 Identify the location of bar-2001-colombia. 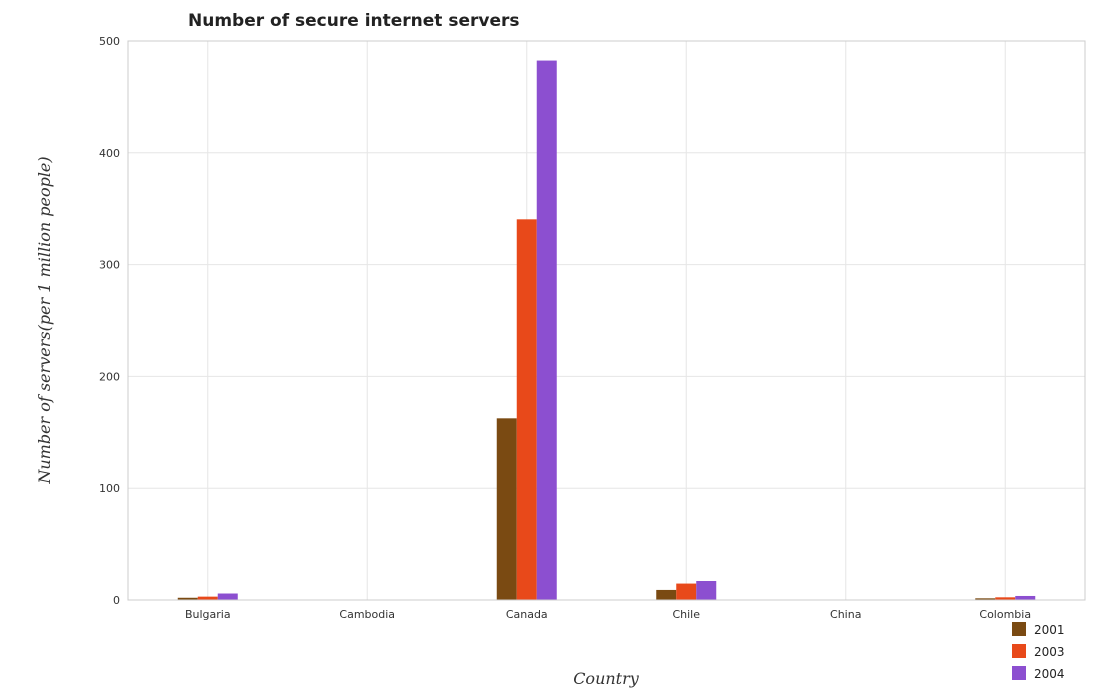
(985, 599).